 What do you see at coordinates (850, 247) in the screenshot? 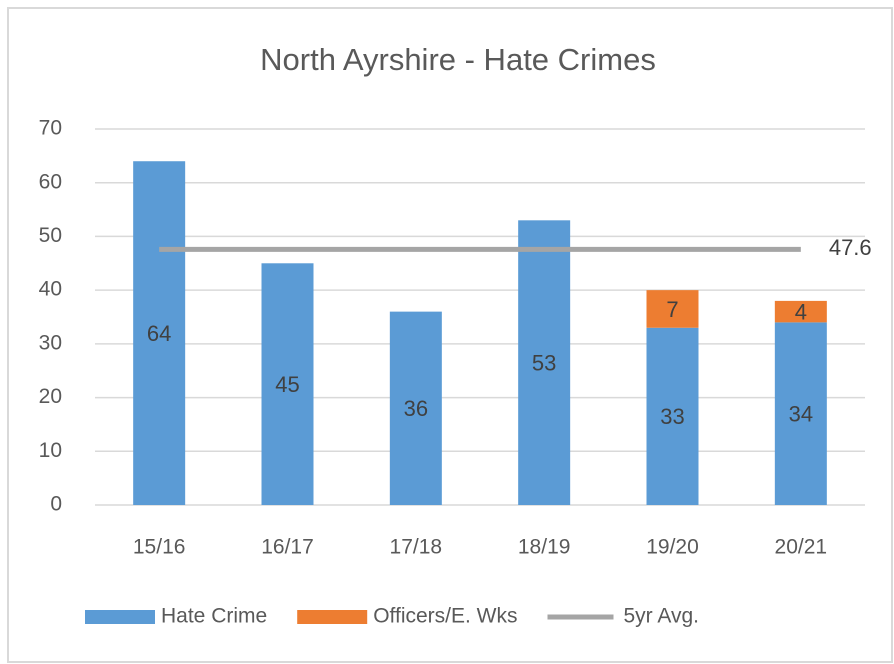
I see `data-label: 47.6` at bounding box center [850, 247].